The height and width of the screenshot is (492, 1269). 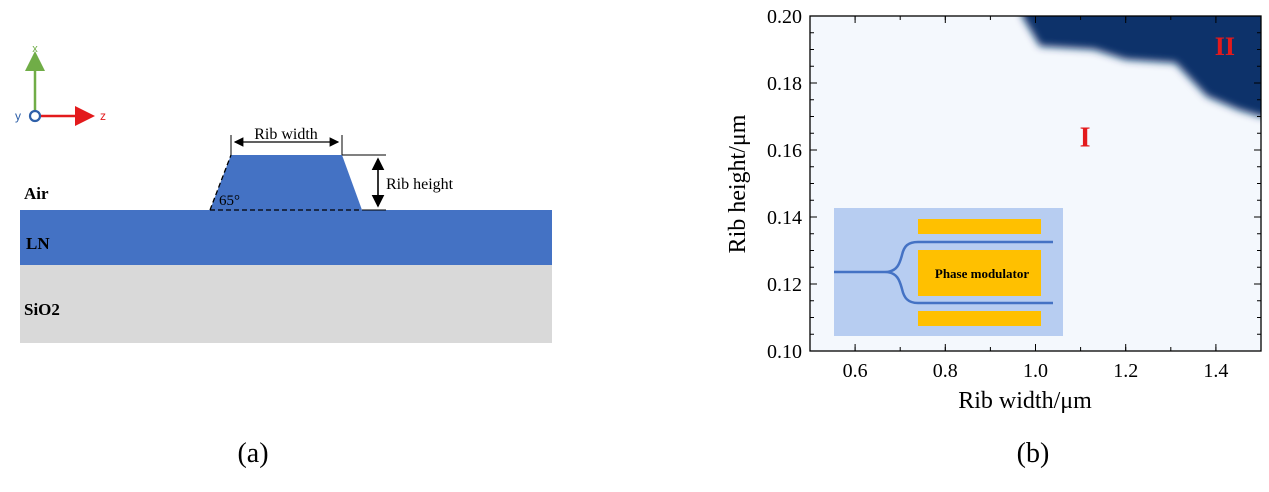 What do you see at coordinates (1025, 401) in the screenshot?
I see `x-axis-label: Rib width/μm` at bounding box center [1025, 401].